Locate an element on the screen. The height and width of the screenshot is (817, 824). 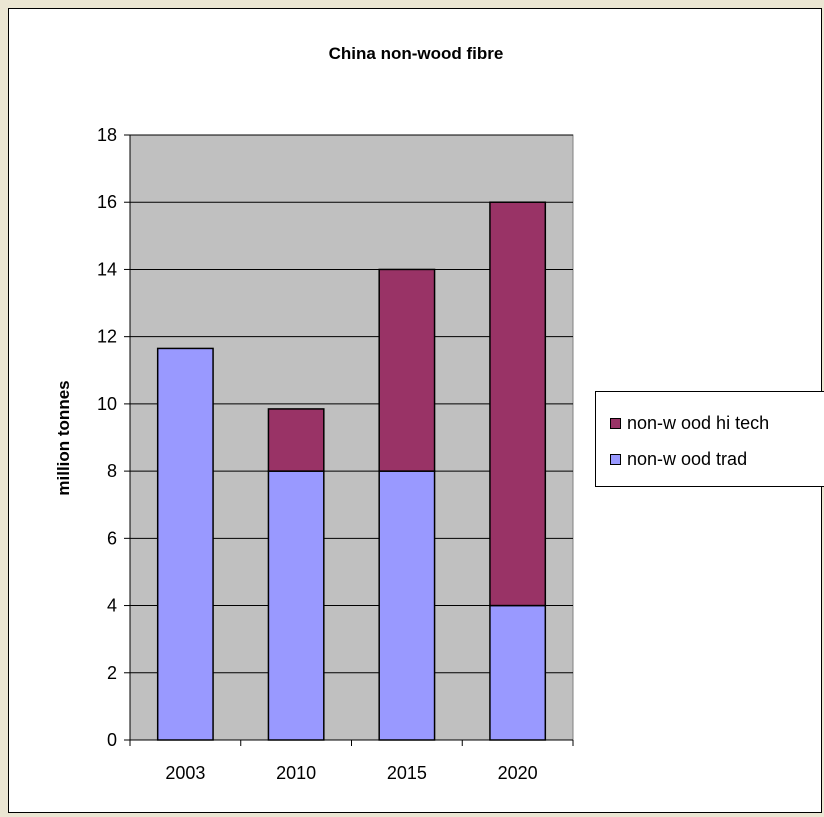
legend-item-hi-tech: non-w ood hi tech is located at coordinates (689, 423).